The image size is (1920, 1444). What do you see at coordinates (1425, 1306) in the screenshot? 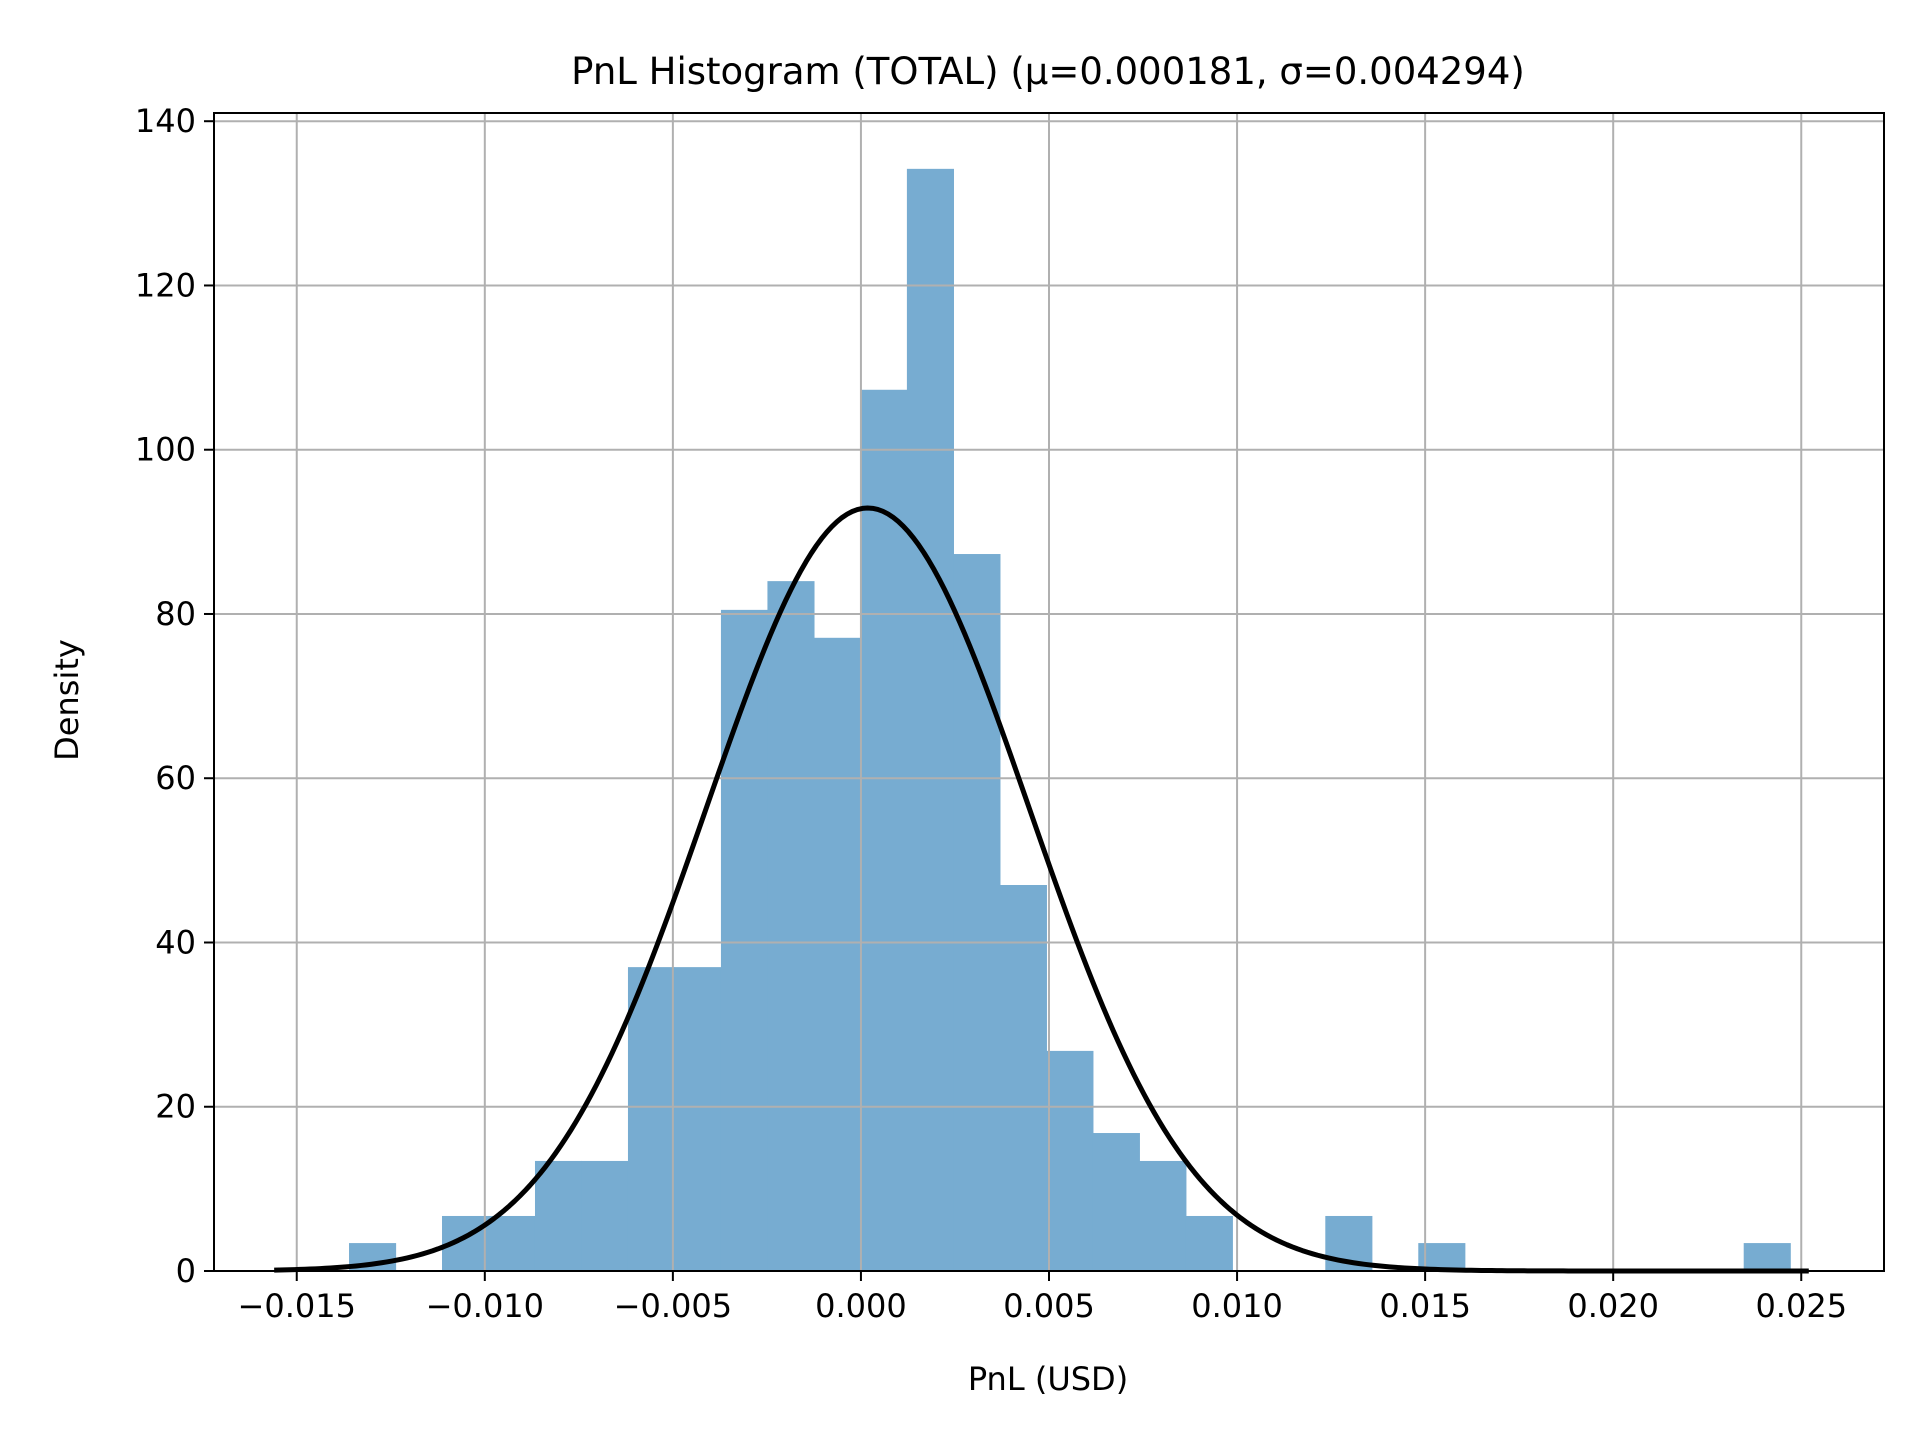
I see `x-tick-label: 0.015` at bounding box center [1425, 1306].